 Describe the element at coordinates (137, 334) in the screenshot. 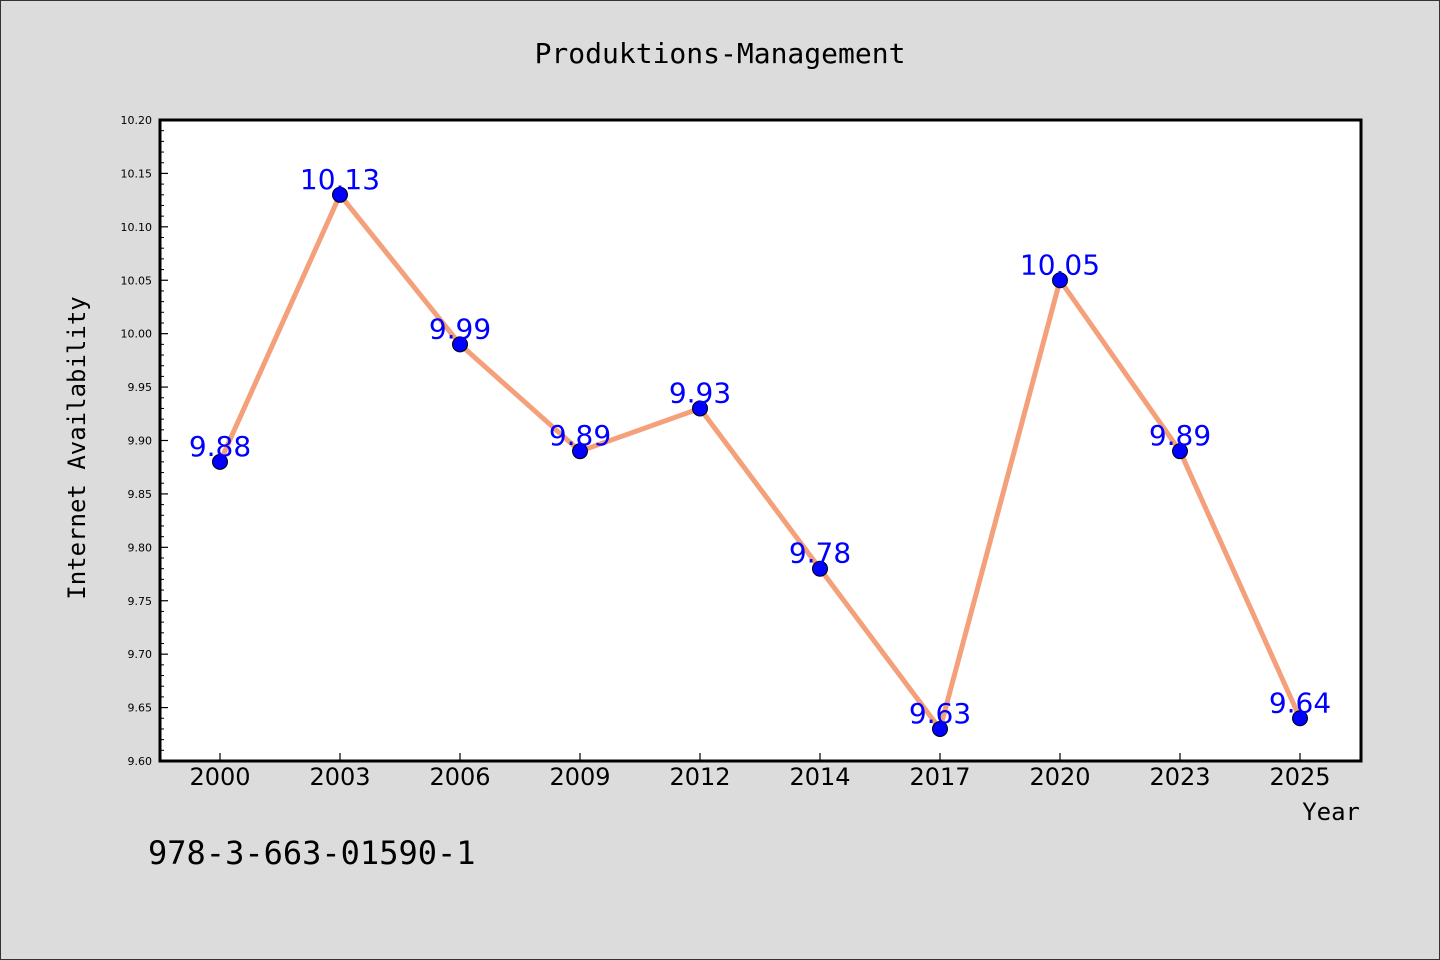

I see `y-tick-label: 10.00` at that location.